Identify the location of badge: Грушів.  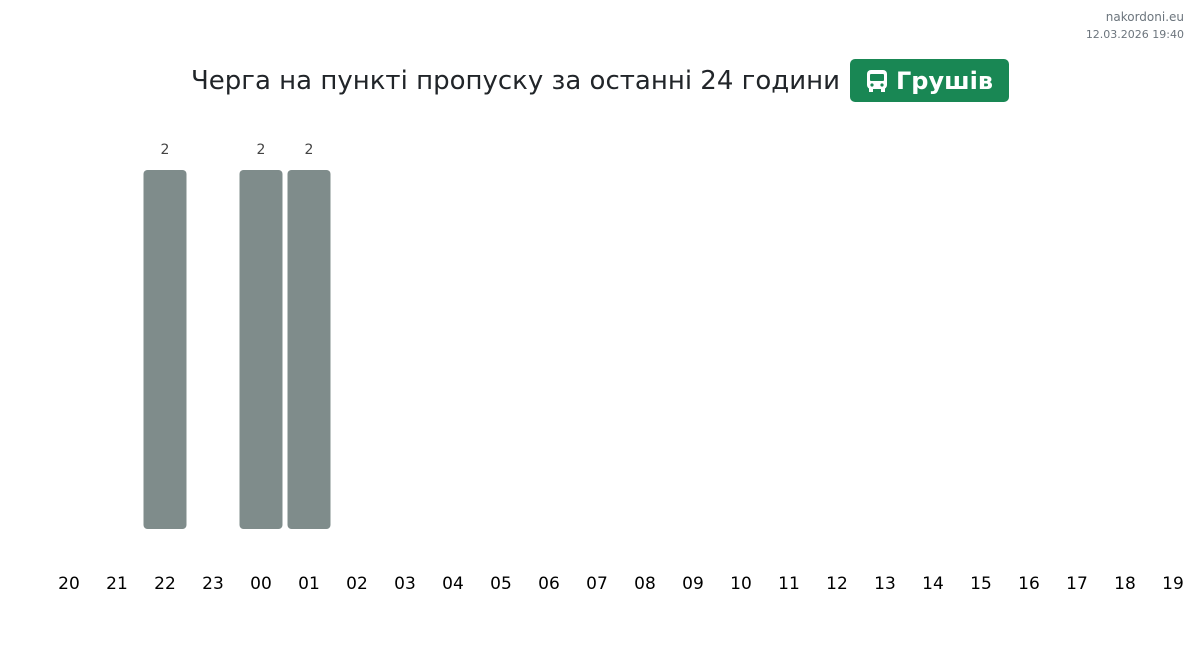
(930, 80).